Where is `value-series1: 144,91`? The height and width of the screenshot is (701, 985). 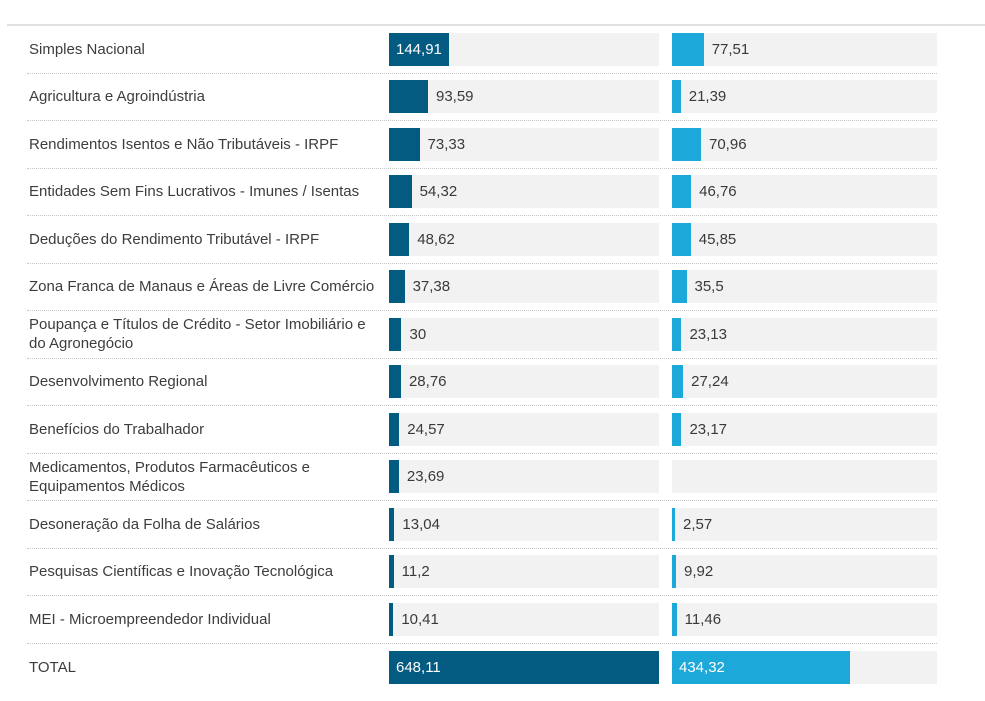
value-series1: 144,91 is located at coordinates (419, 49).